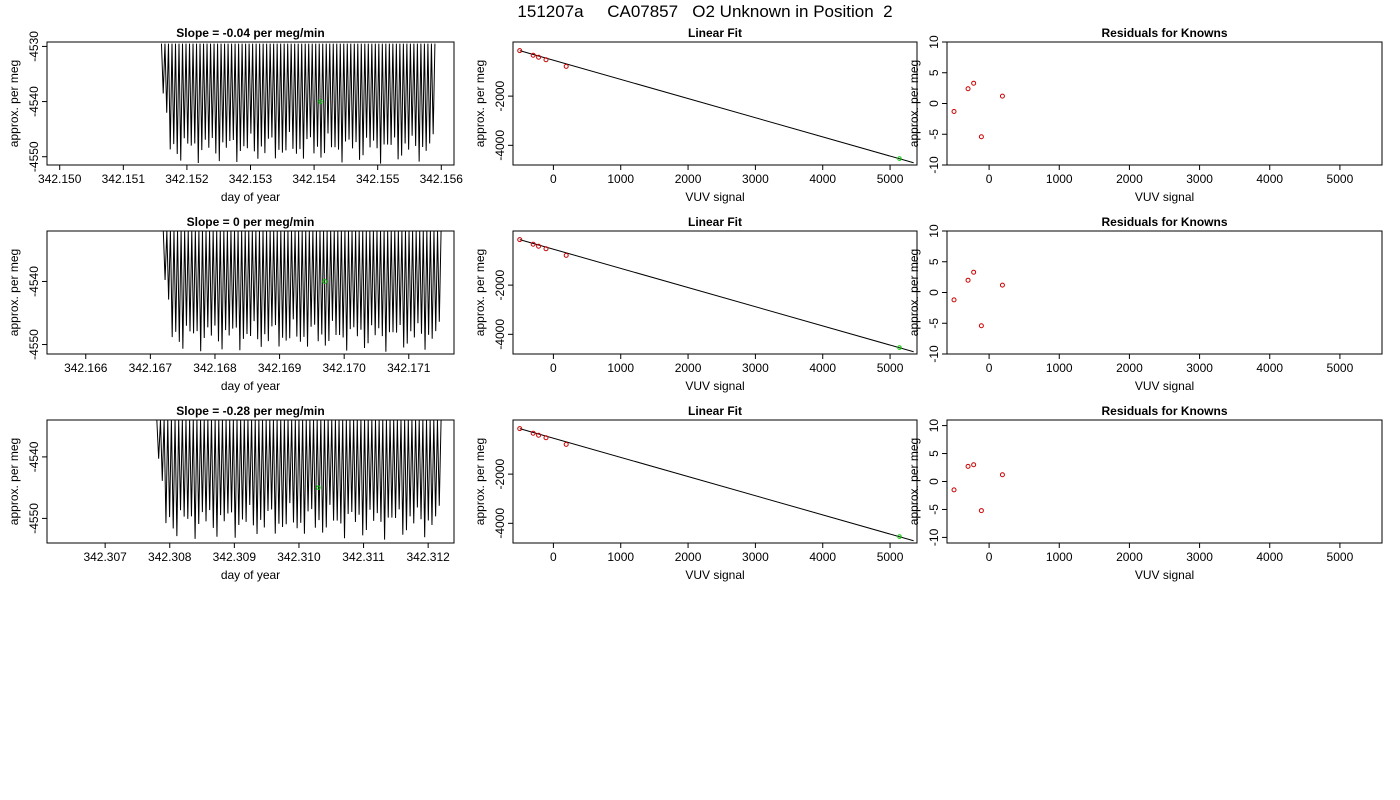 This screenshot has height=800, width=1400. What do you see at coordinates (500, 95) in the screenshot?
I see `fit-1-ytick-label-0: -2000` at bounding box center [500, 95].